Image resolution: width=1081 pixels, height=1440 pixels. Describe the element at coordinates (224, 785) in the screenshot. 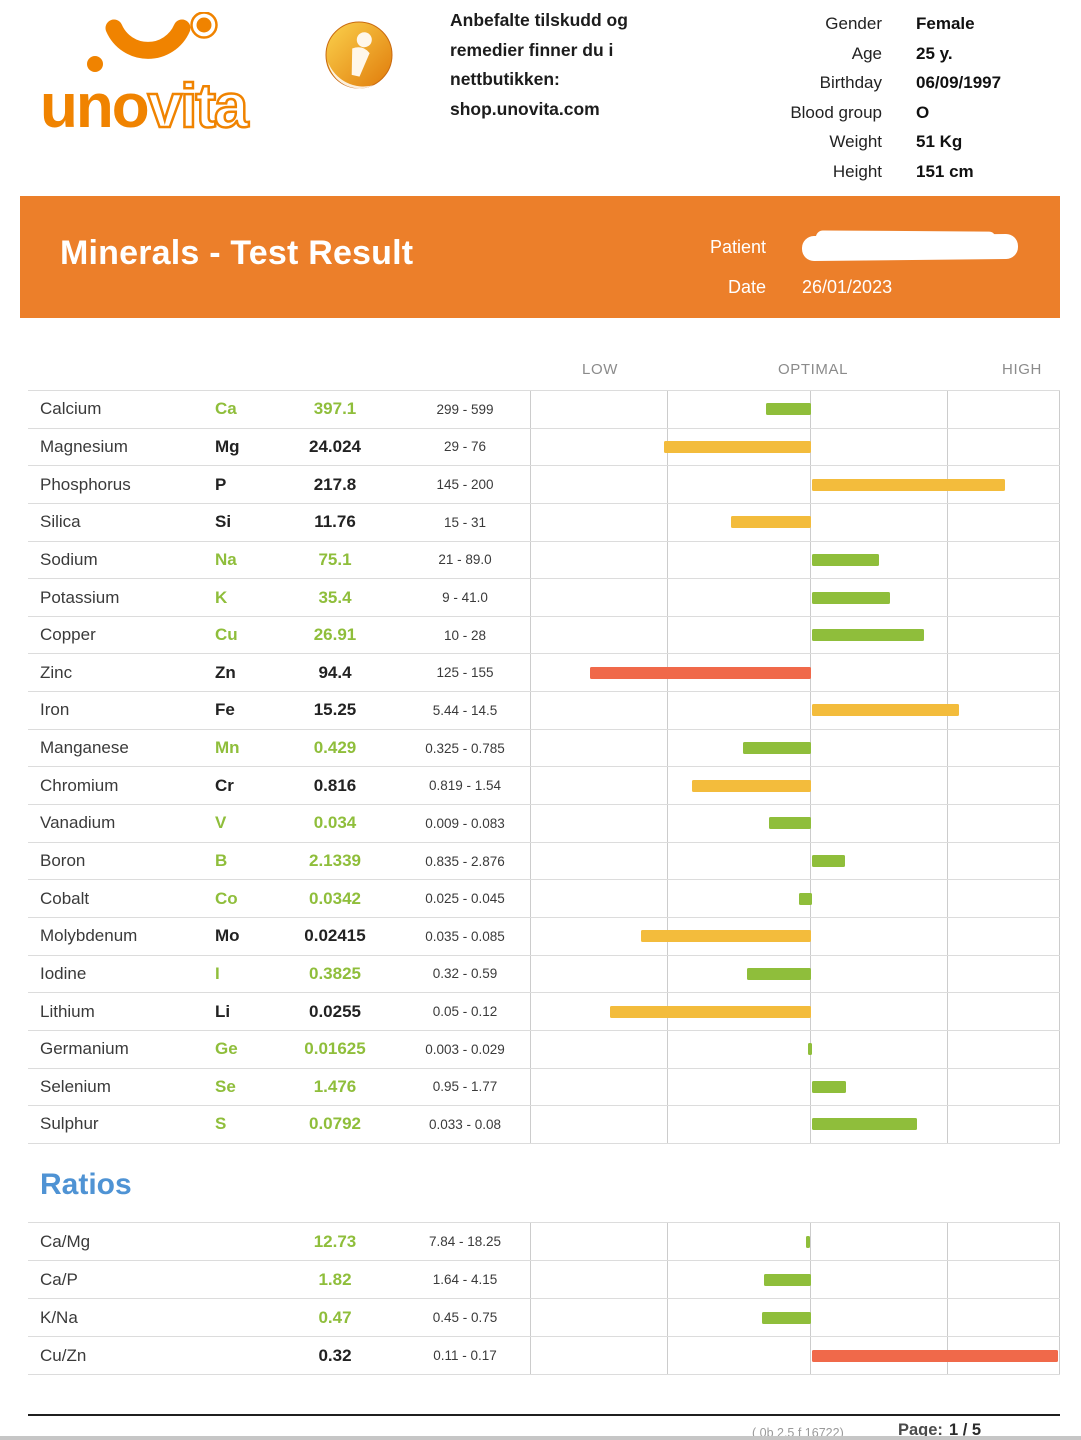

I see `mineral-symbol: Cr` at that location.